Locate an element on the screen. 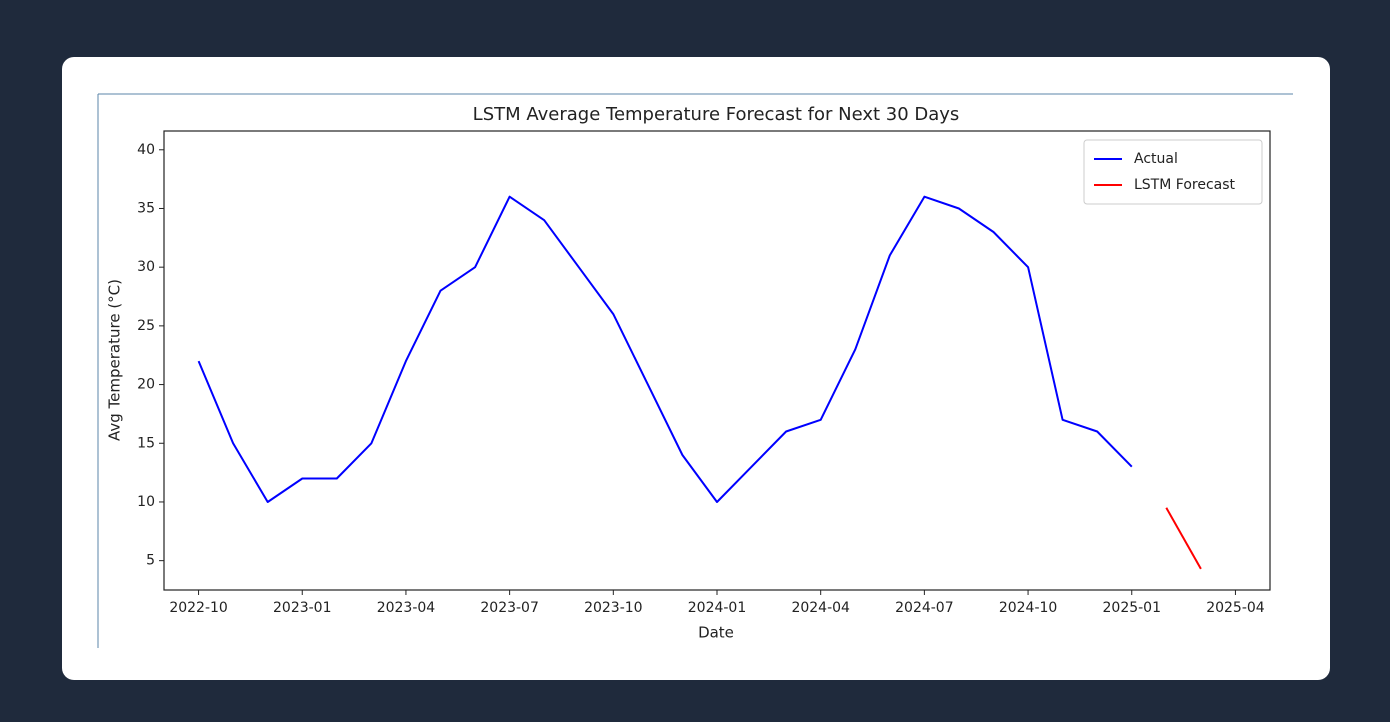 This screenshot has width=1390, height=722. x-tick-label: 2023-01 is located at coordinates (302, 608).